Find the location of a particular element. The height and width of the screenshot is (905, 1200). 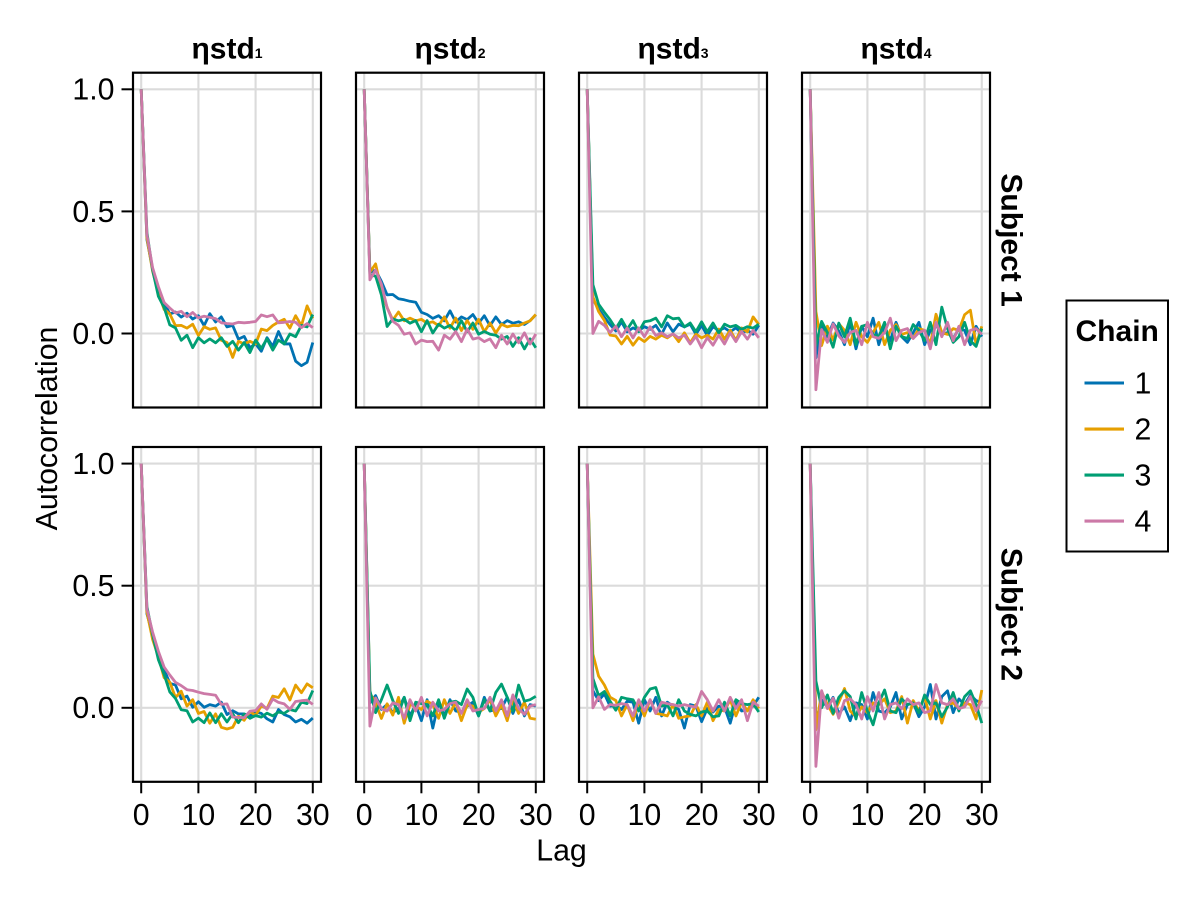

svg-text: ηstd3 is located at coordinates (672, 48).